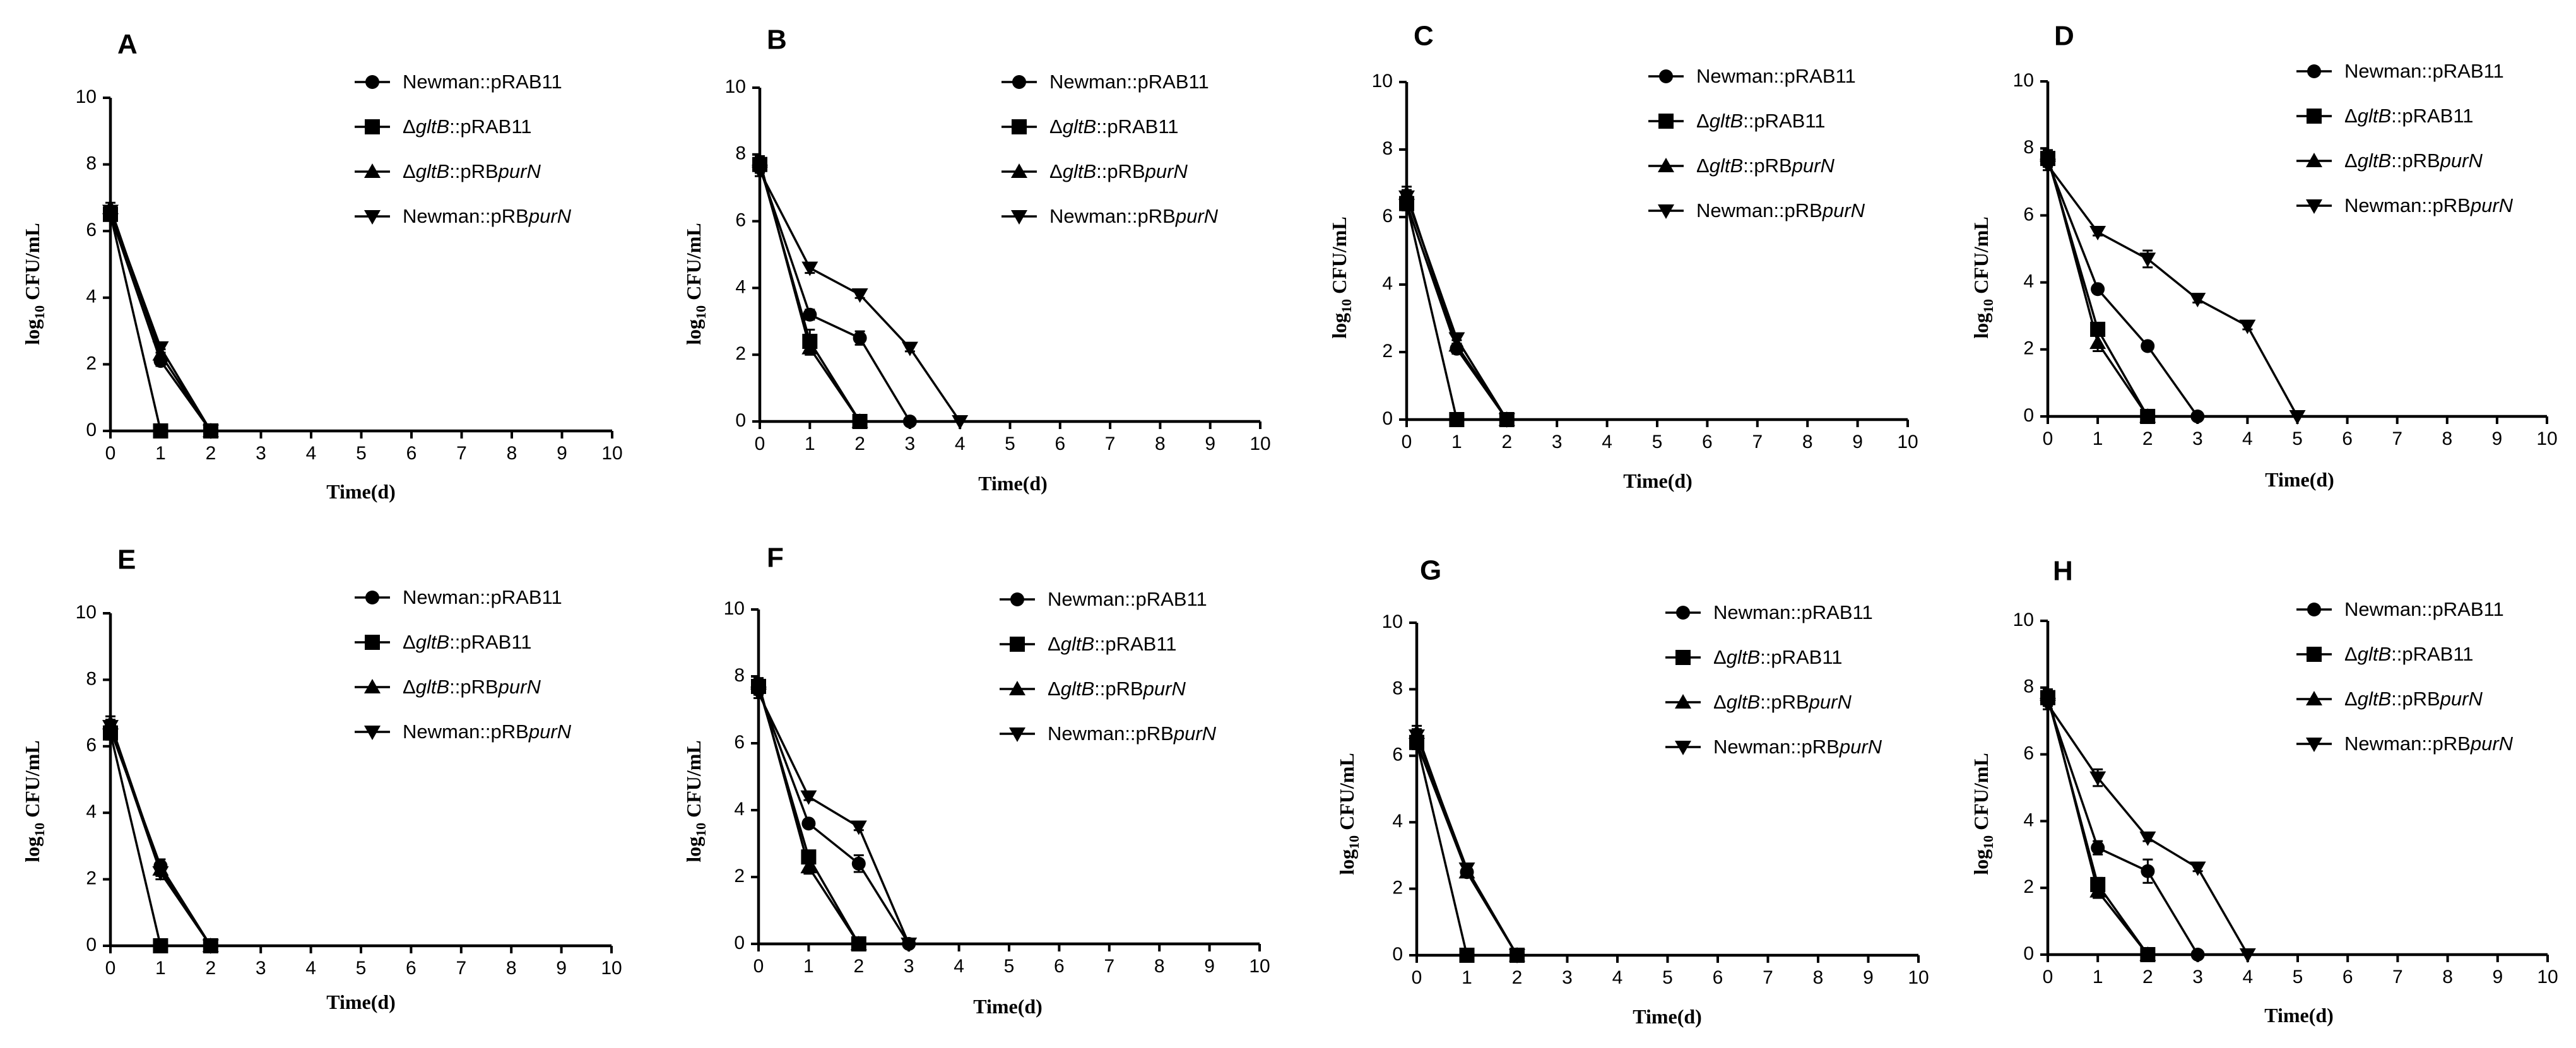  Describe the element at coordinates (1766, 166) in the screenshot. I see `legend-label: ΔgltB::pRBpurN` at that location.